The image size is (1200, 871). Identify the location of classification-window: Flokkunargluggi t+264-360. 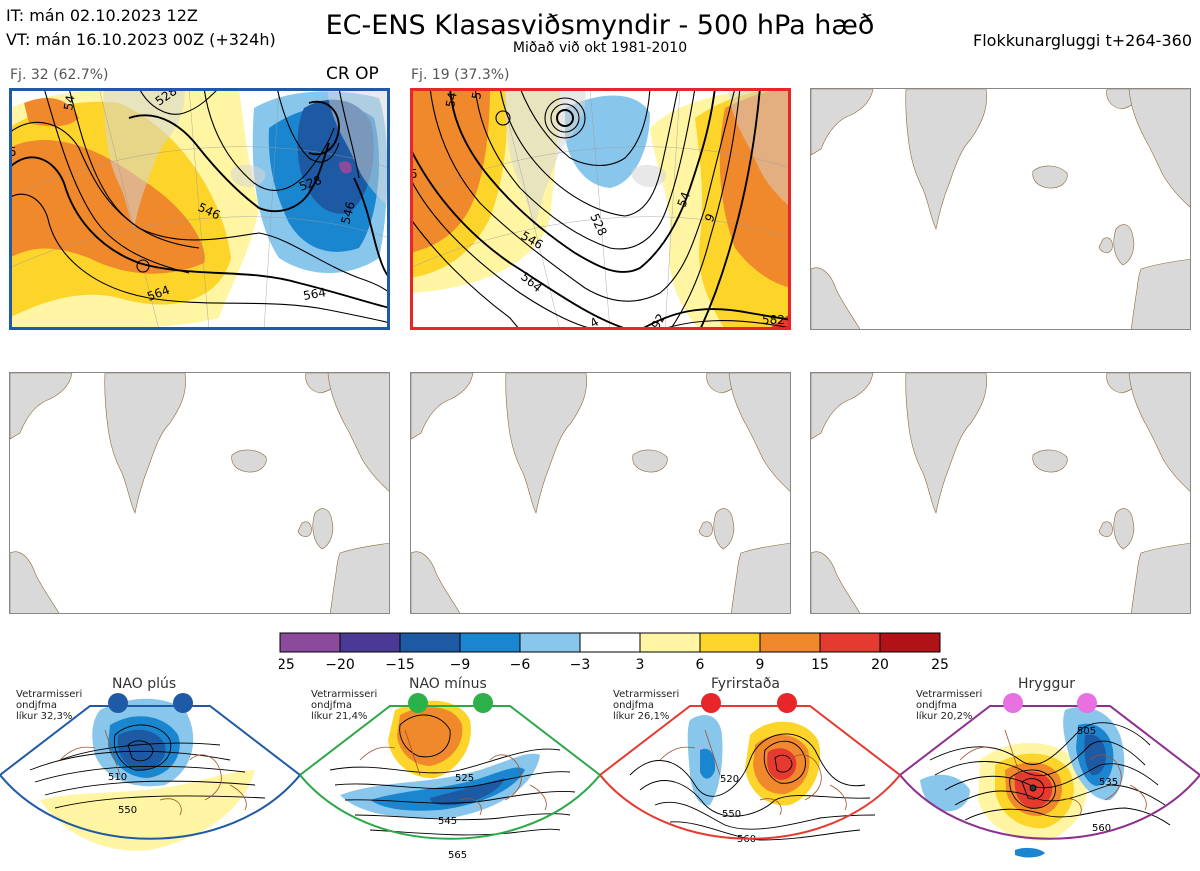
(1082, 40).